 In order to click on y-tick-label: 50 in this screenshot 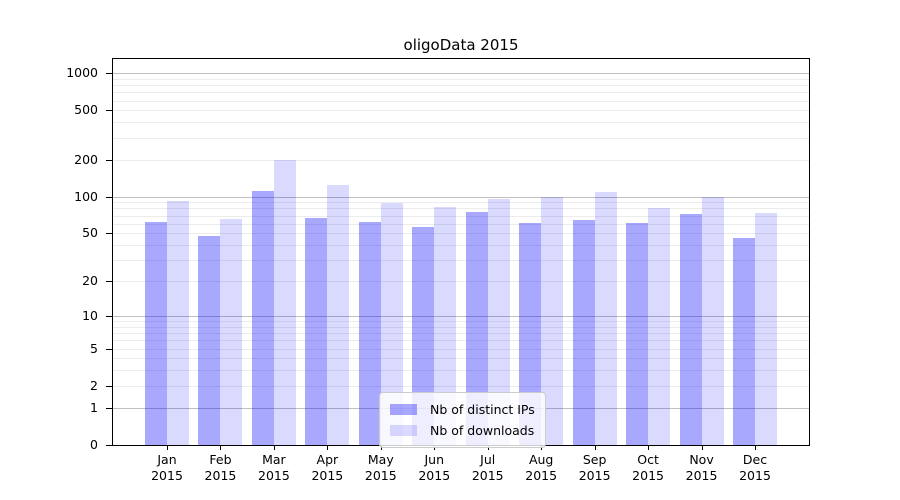, I will do `click(90, 233)`.